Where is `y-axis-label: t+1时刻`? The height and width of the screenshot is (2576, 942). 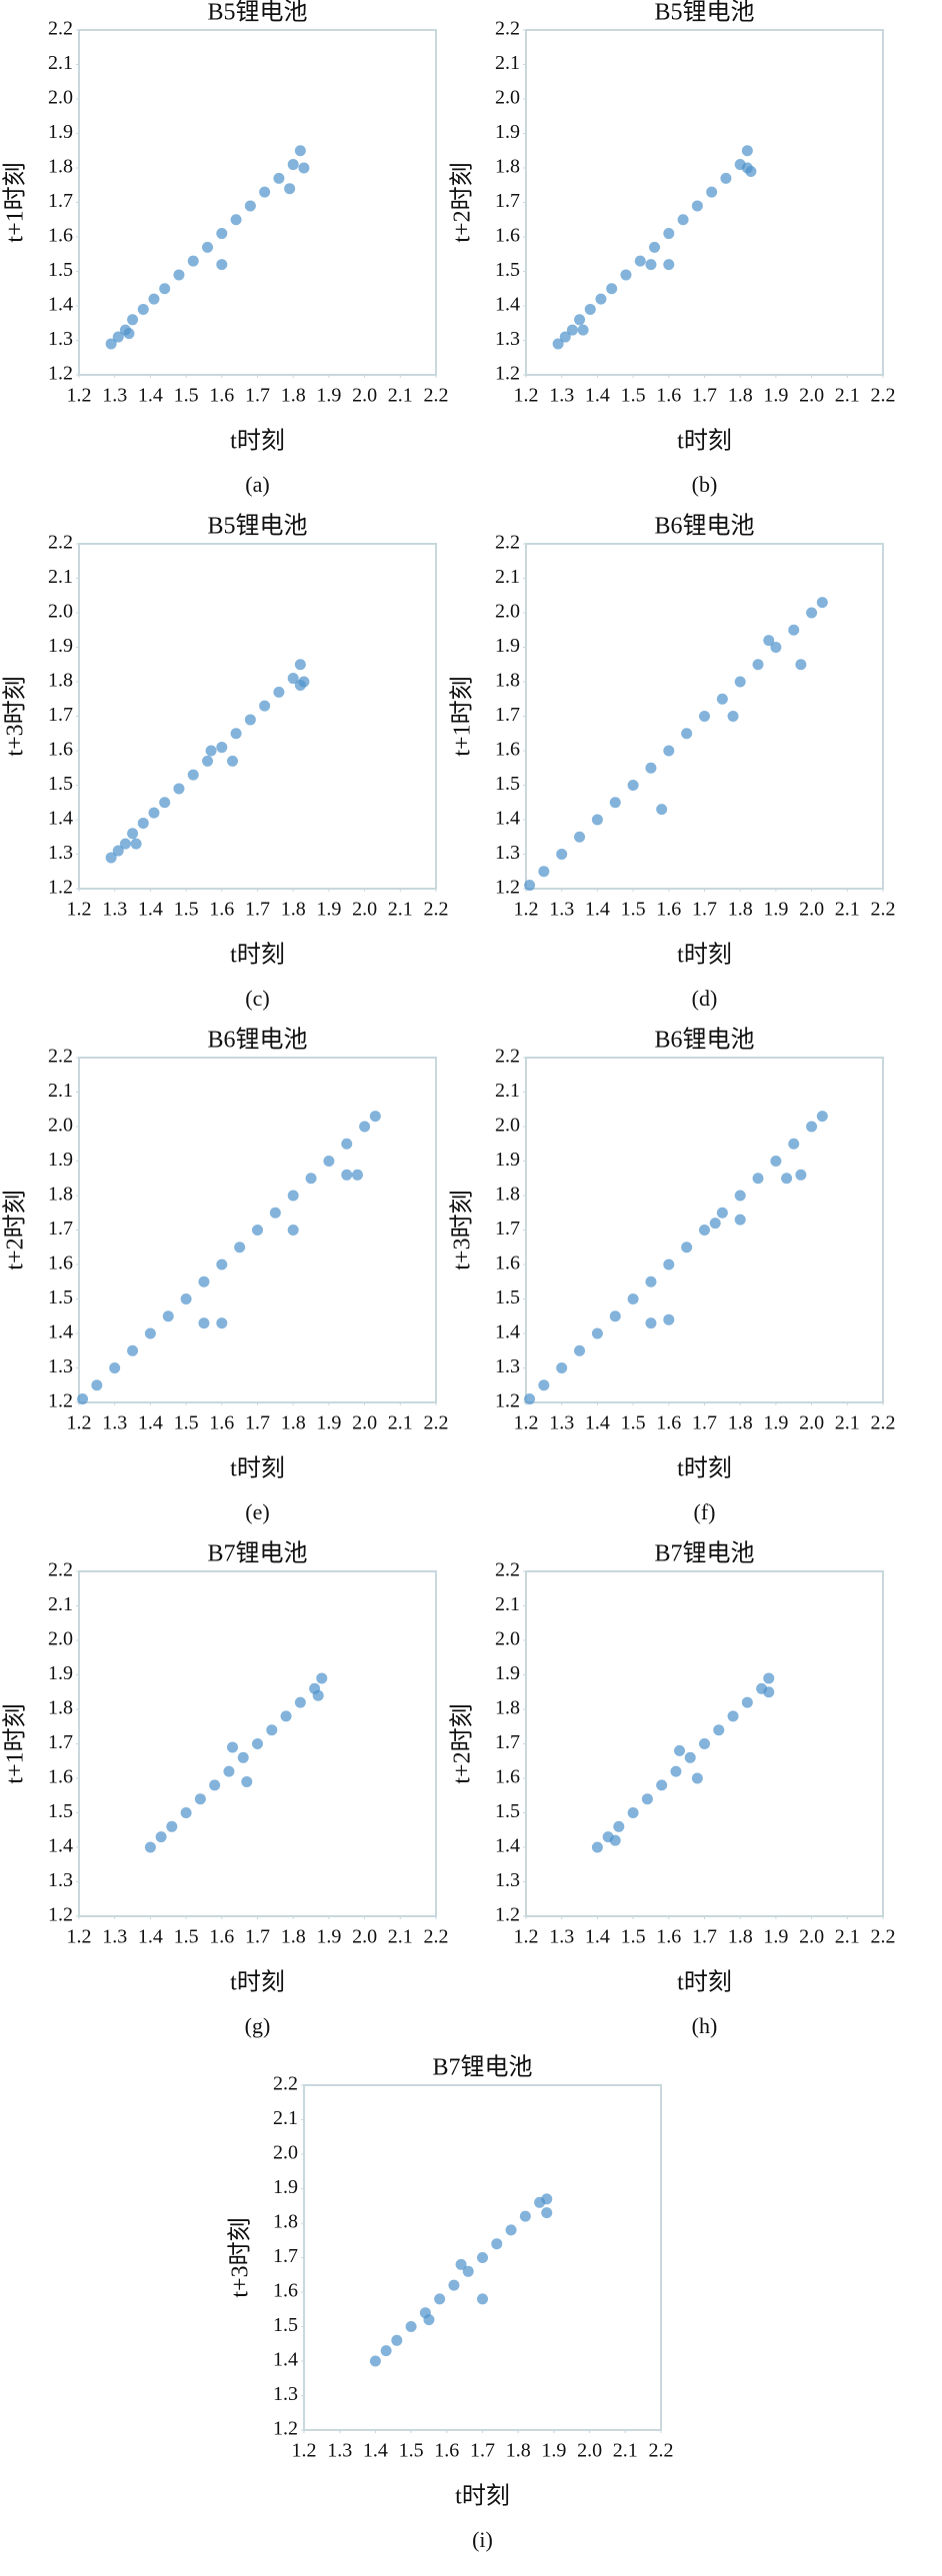
y-axis-label: t+1时刻 is located at coordinates (462, 716).